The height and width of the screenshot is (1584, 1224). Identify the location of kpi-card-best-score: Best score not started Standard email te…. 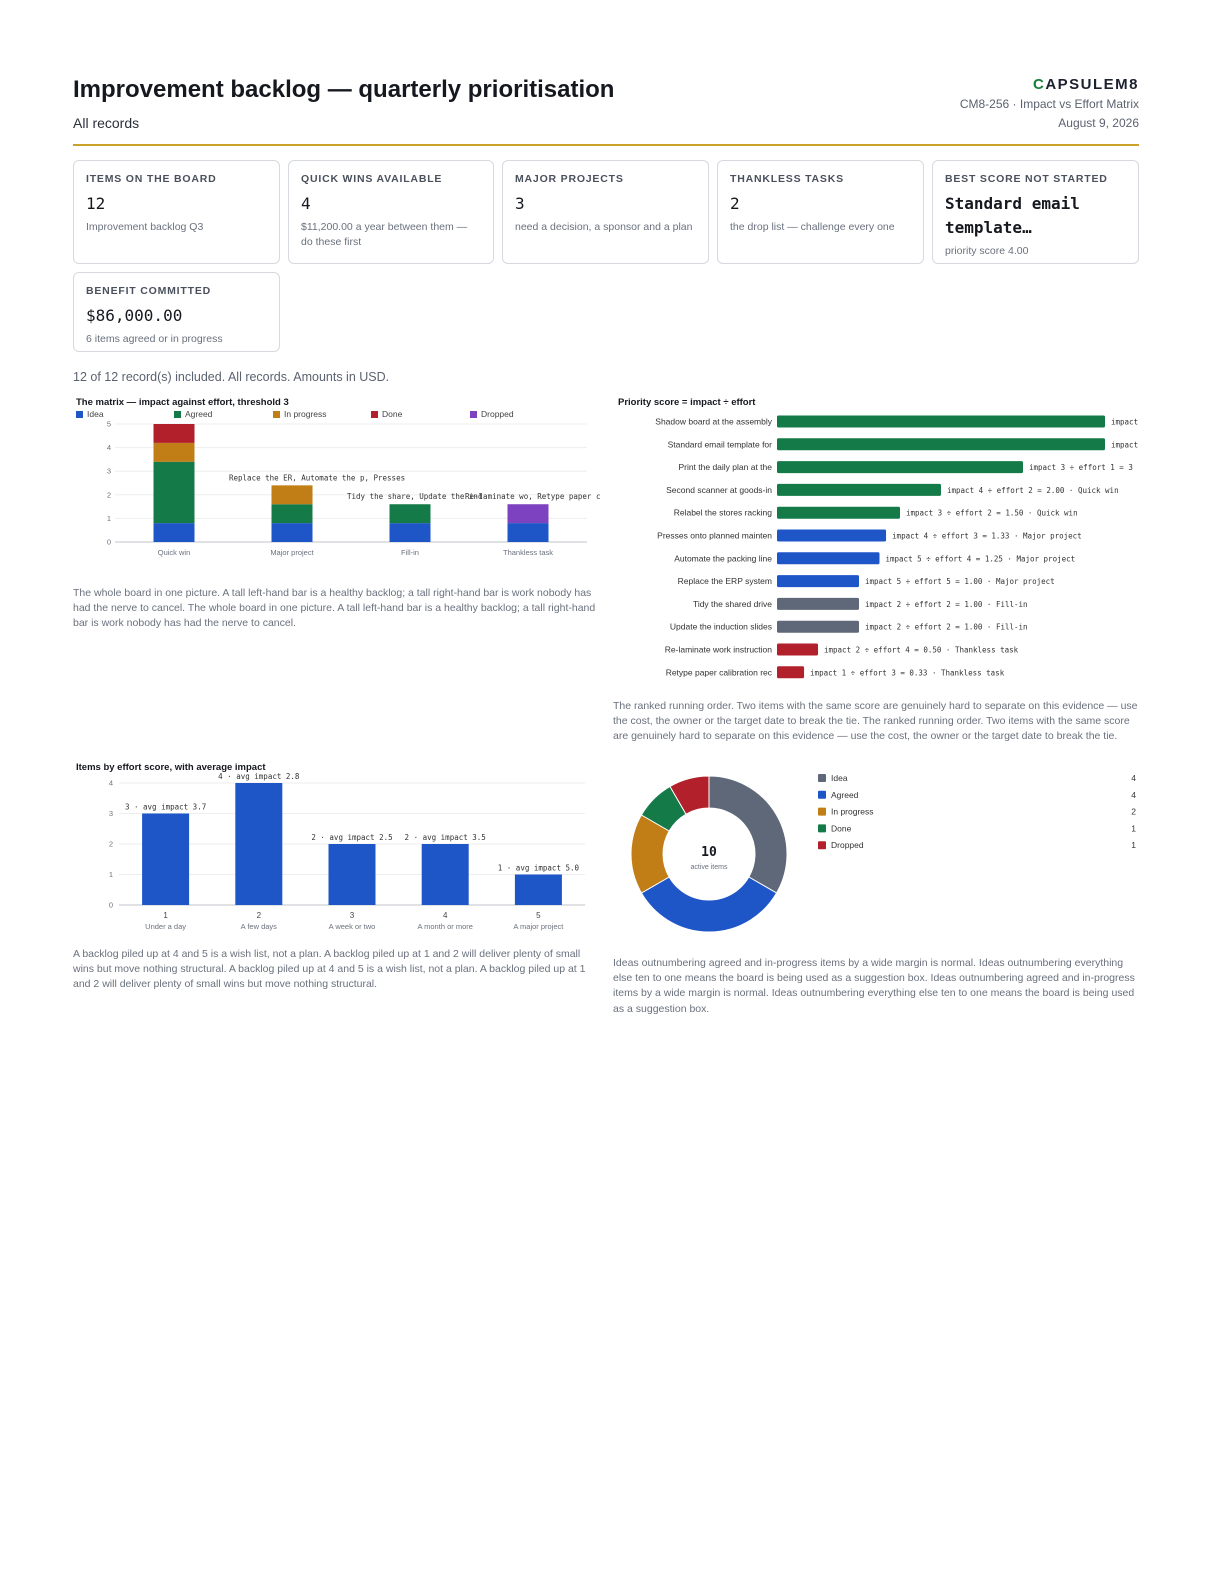
(1035, 212).